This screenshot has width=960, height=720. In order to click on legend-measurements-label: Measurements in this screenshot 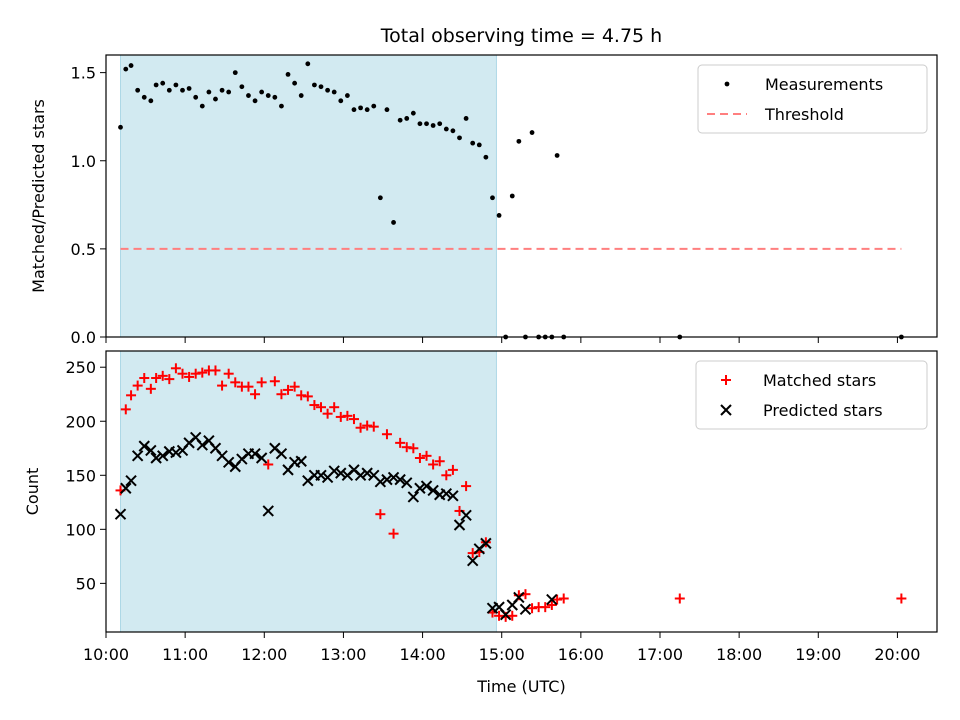, I will do `click(824, 84)`.